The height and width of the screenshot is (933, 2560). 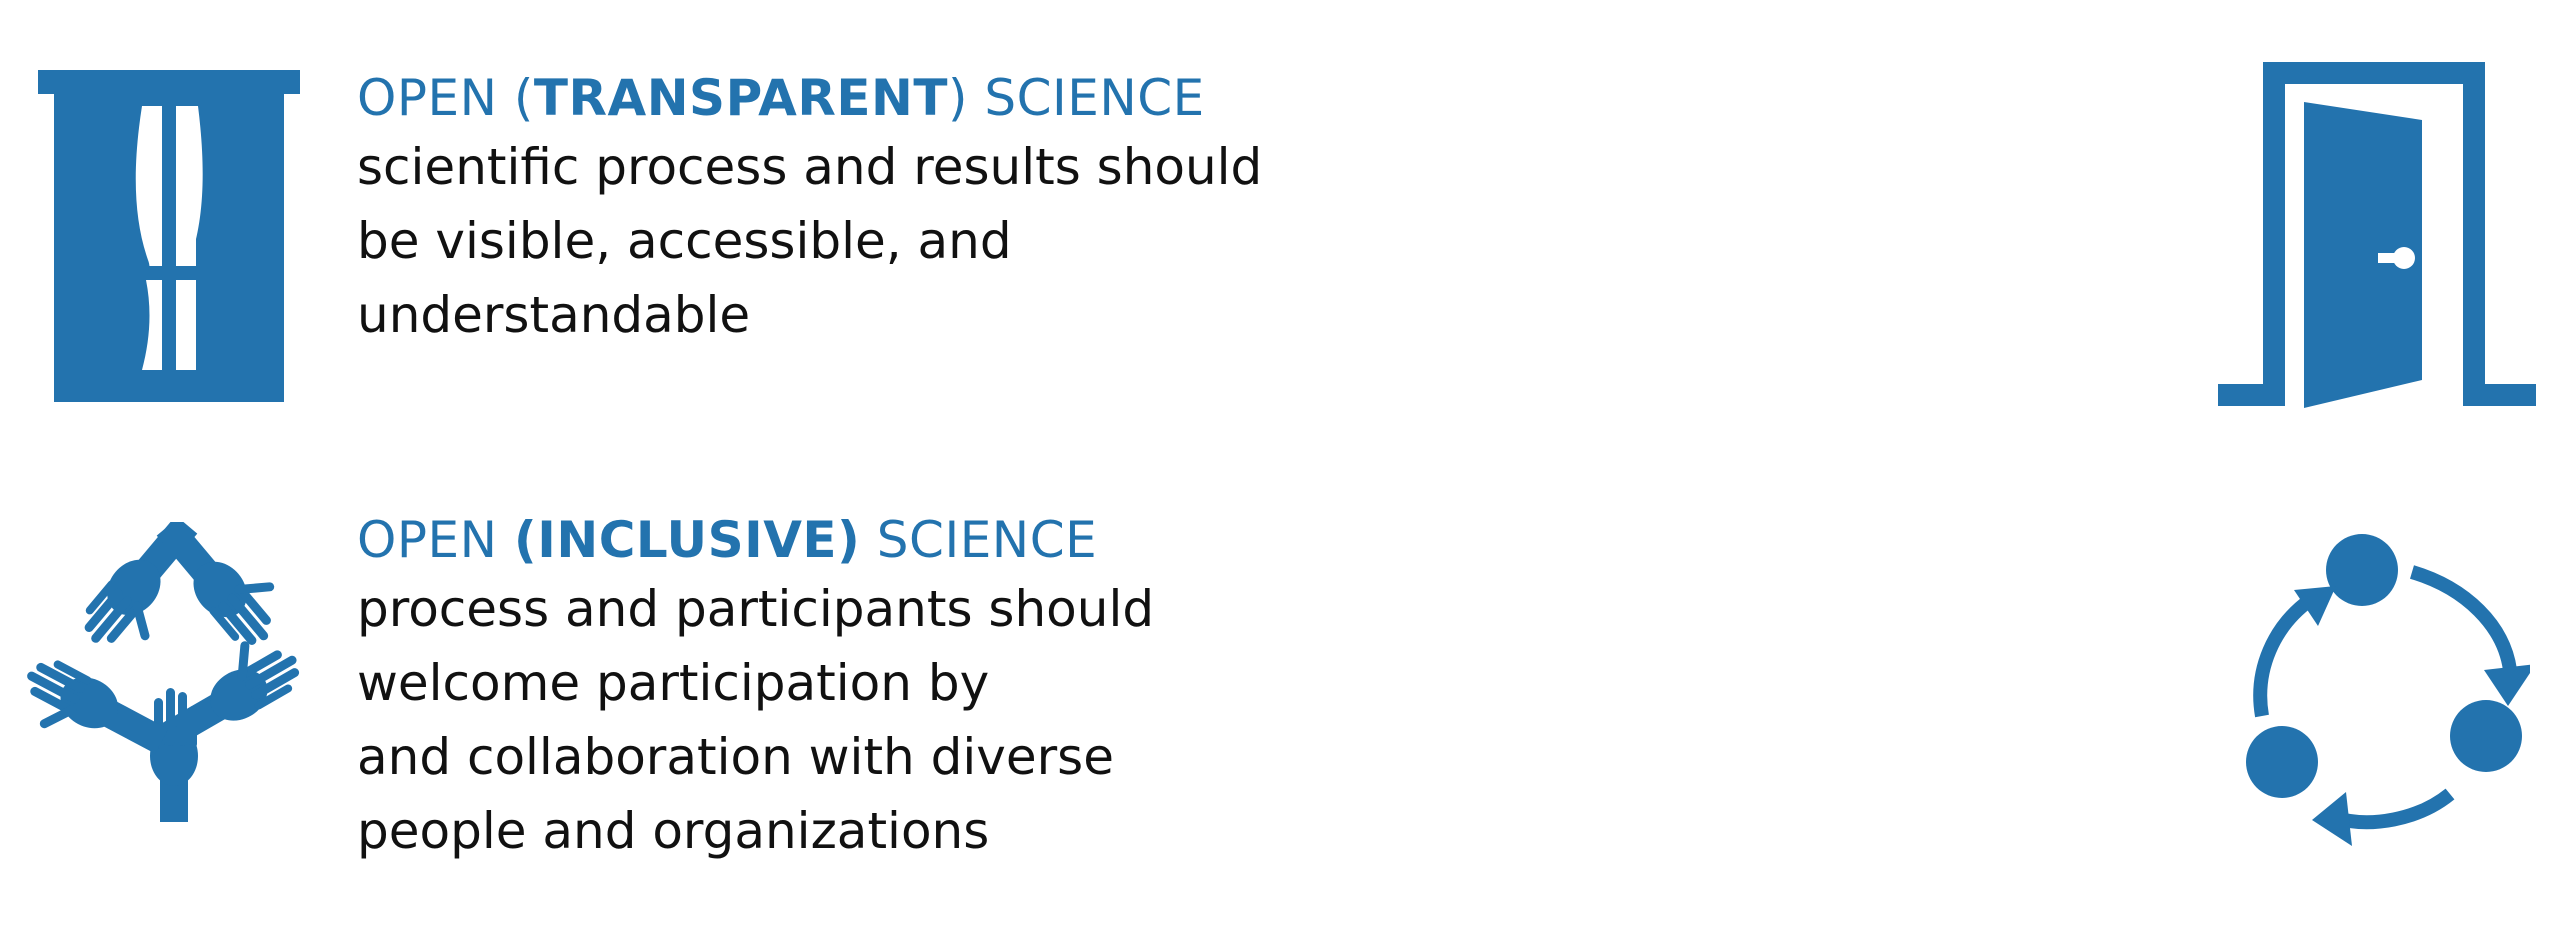 What do you see at coordinates (727, 540) in the screenshot?
I see `card-title: OPEN (INCLUSIVE) SCIENCE` at bounding box center [727, 540].